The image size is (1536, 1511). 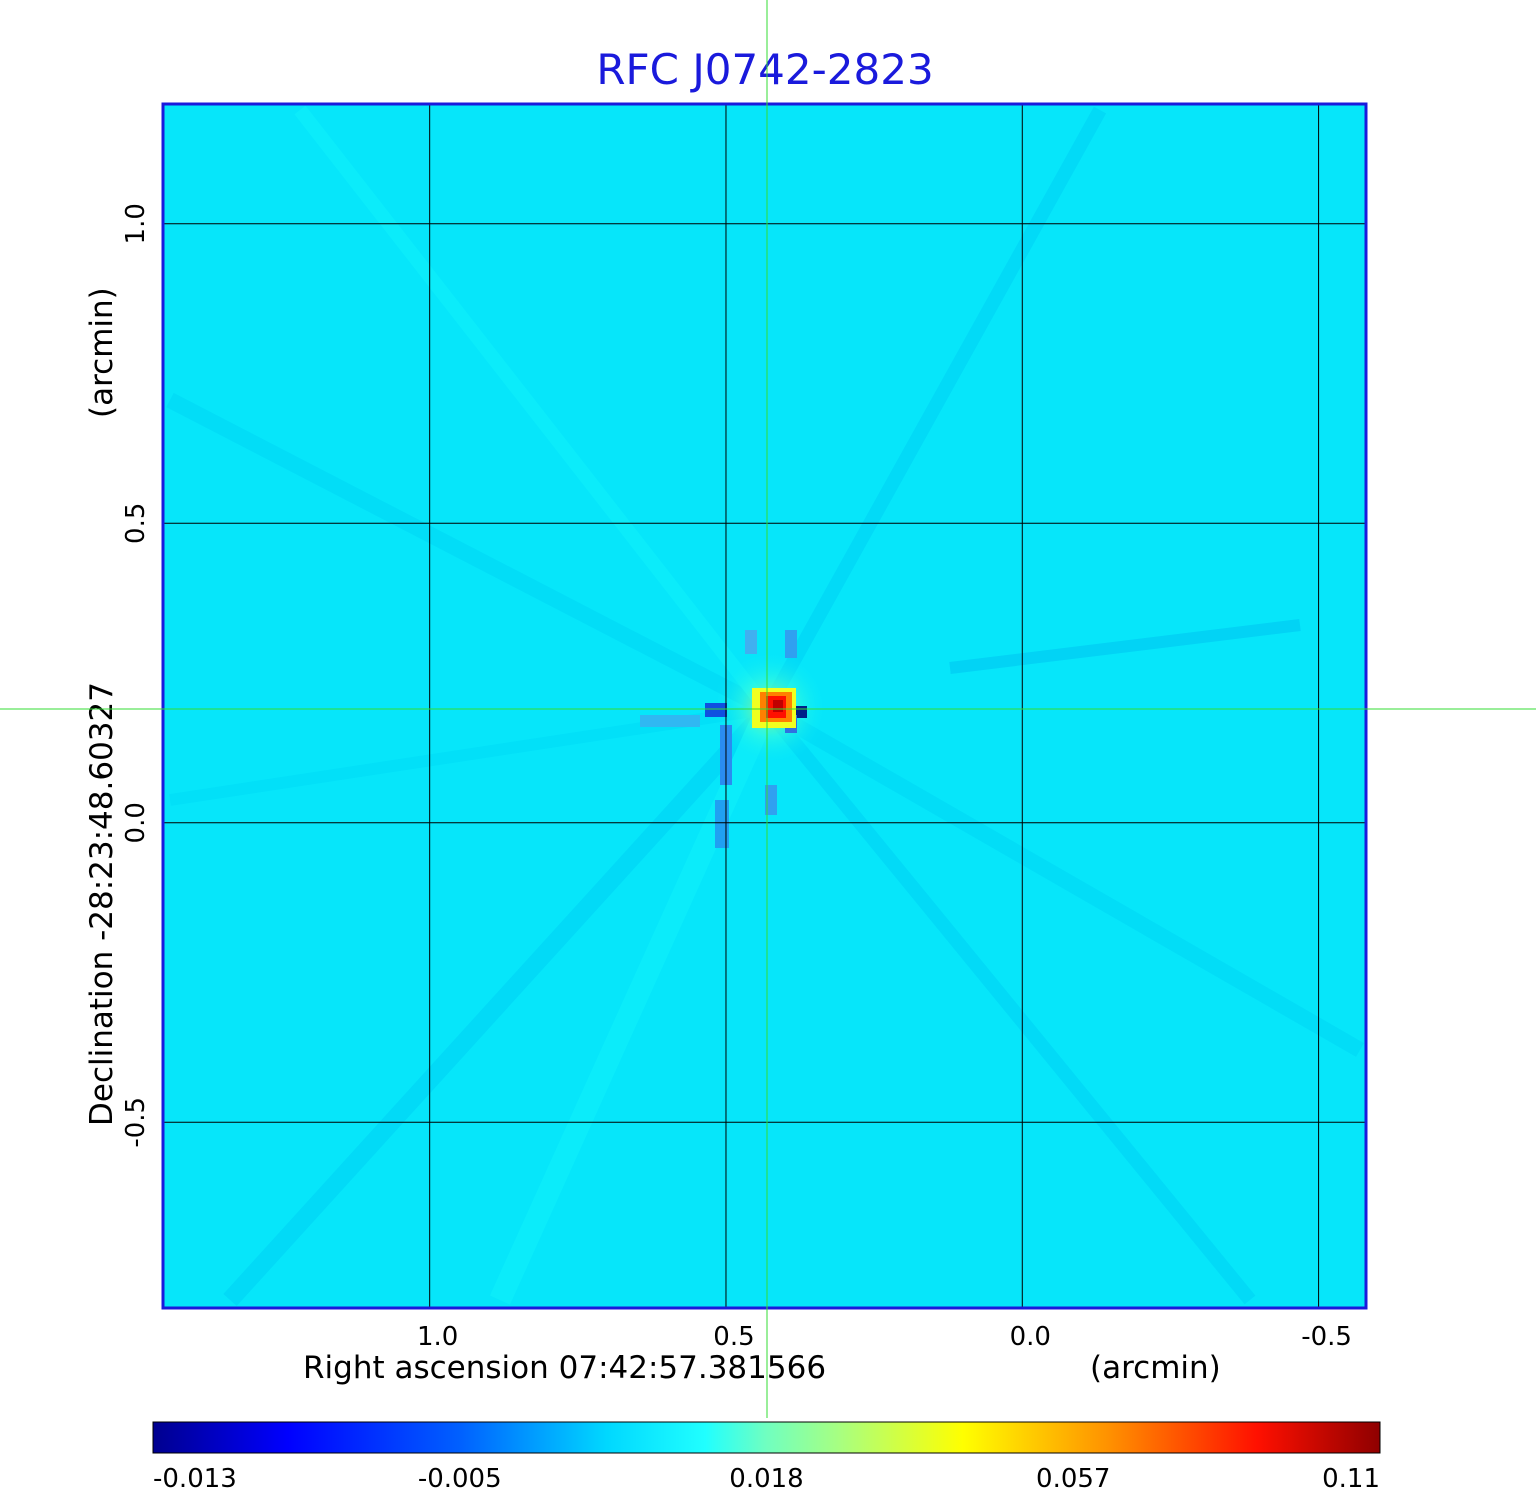 What do you see at coordinates (460, 1479) in the screenshot?
I see `colorbar-tick-label: -0.005` at bounding box center [460, 1479].